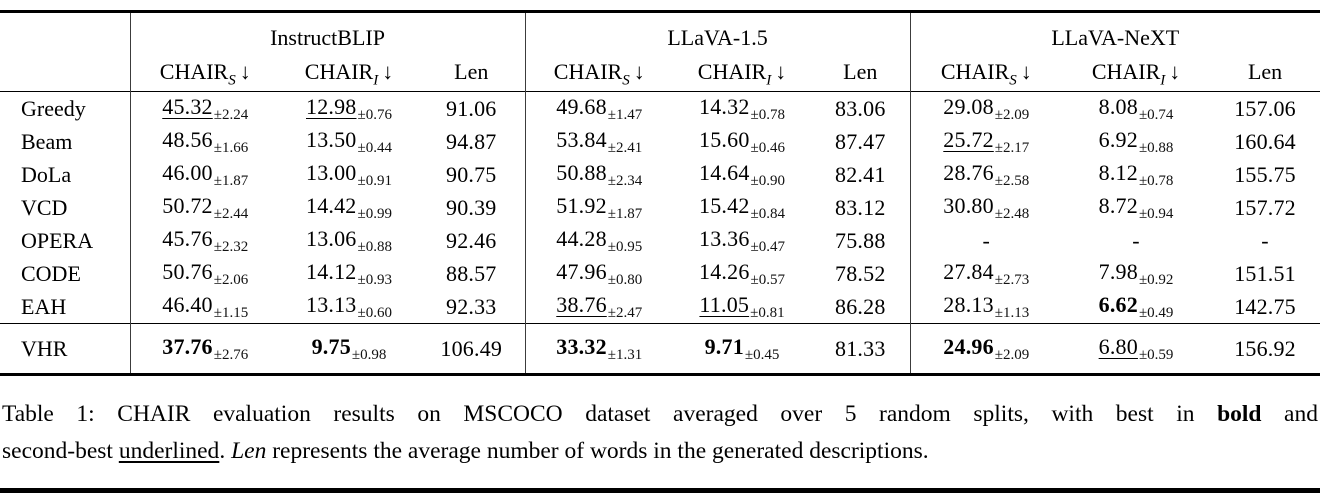 This screenshot has height=495, width=1320. I want to click on caption-segment: underlined, so click(169, 451).